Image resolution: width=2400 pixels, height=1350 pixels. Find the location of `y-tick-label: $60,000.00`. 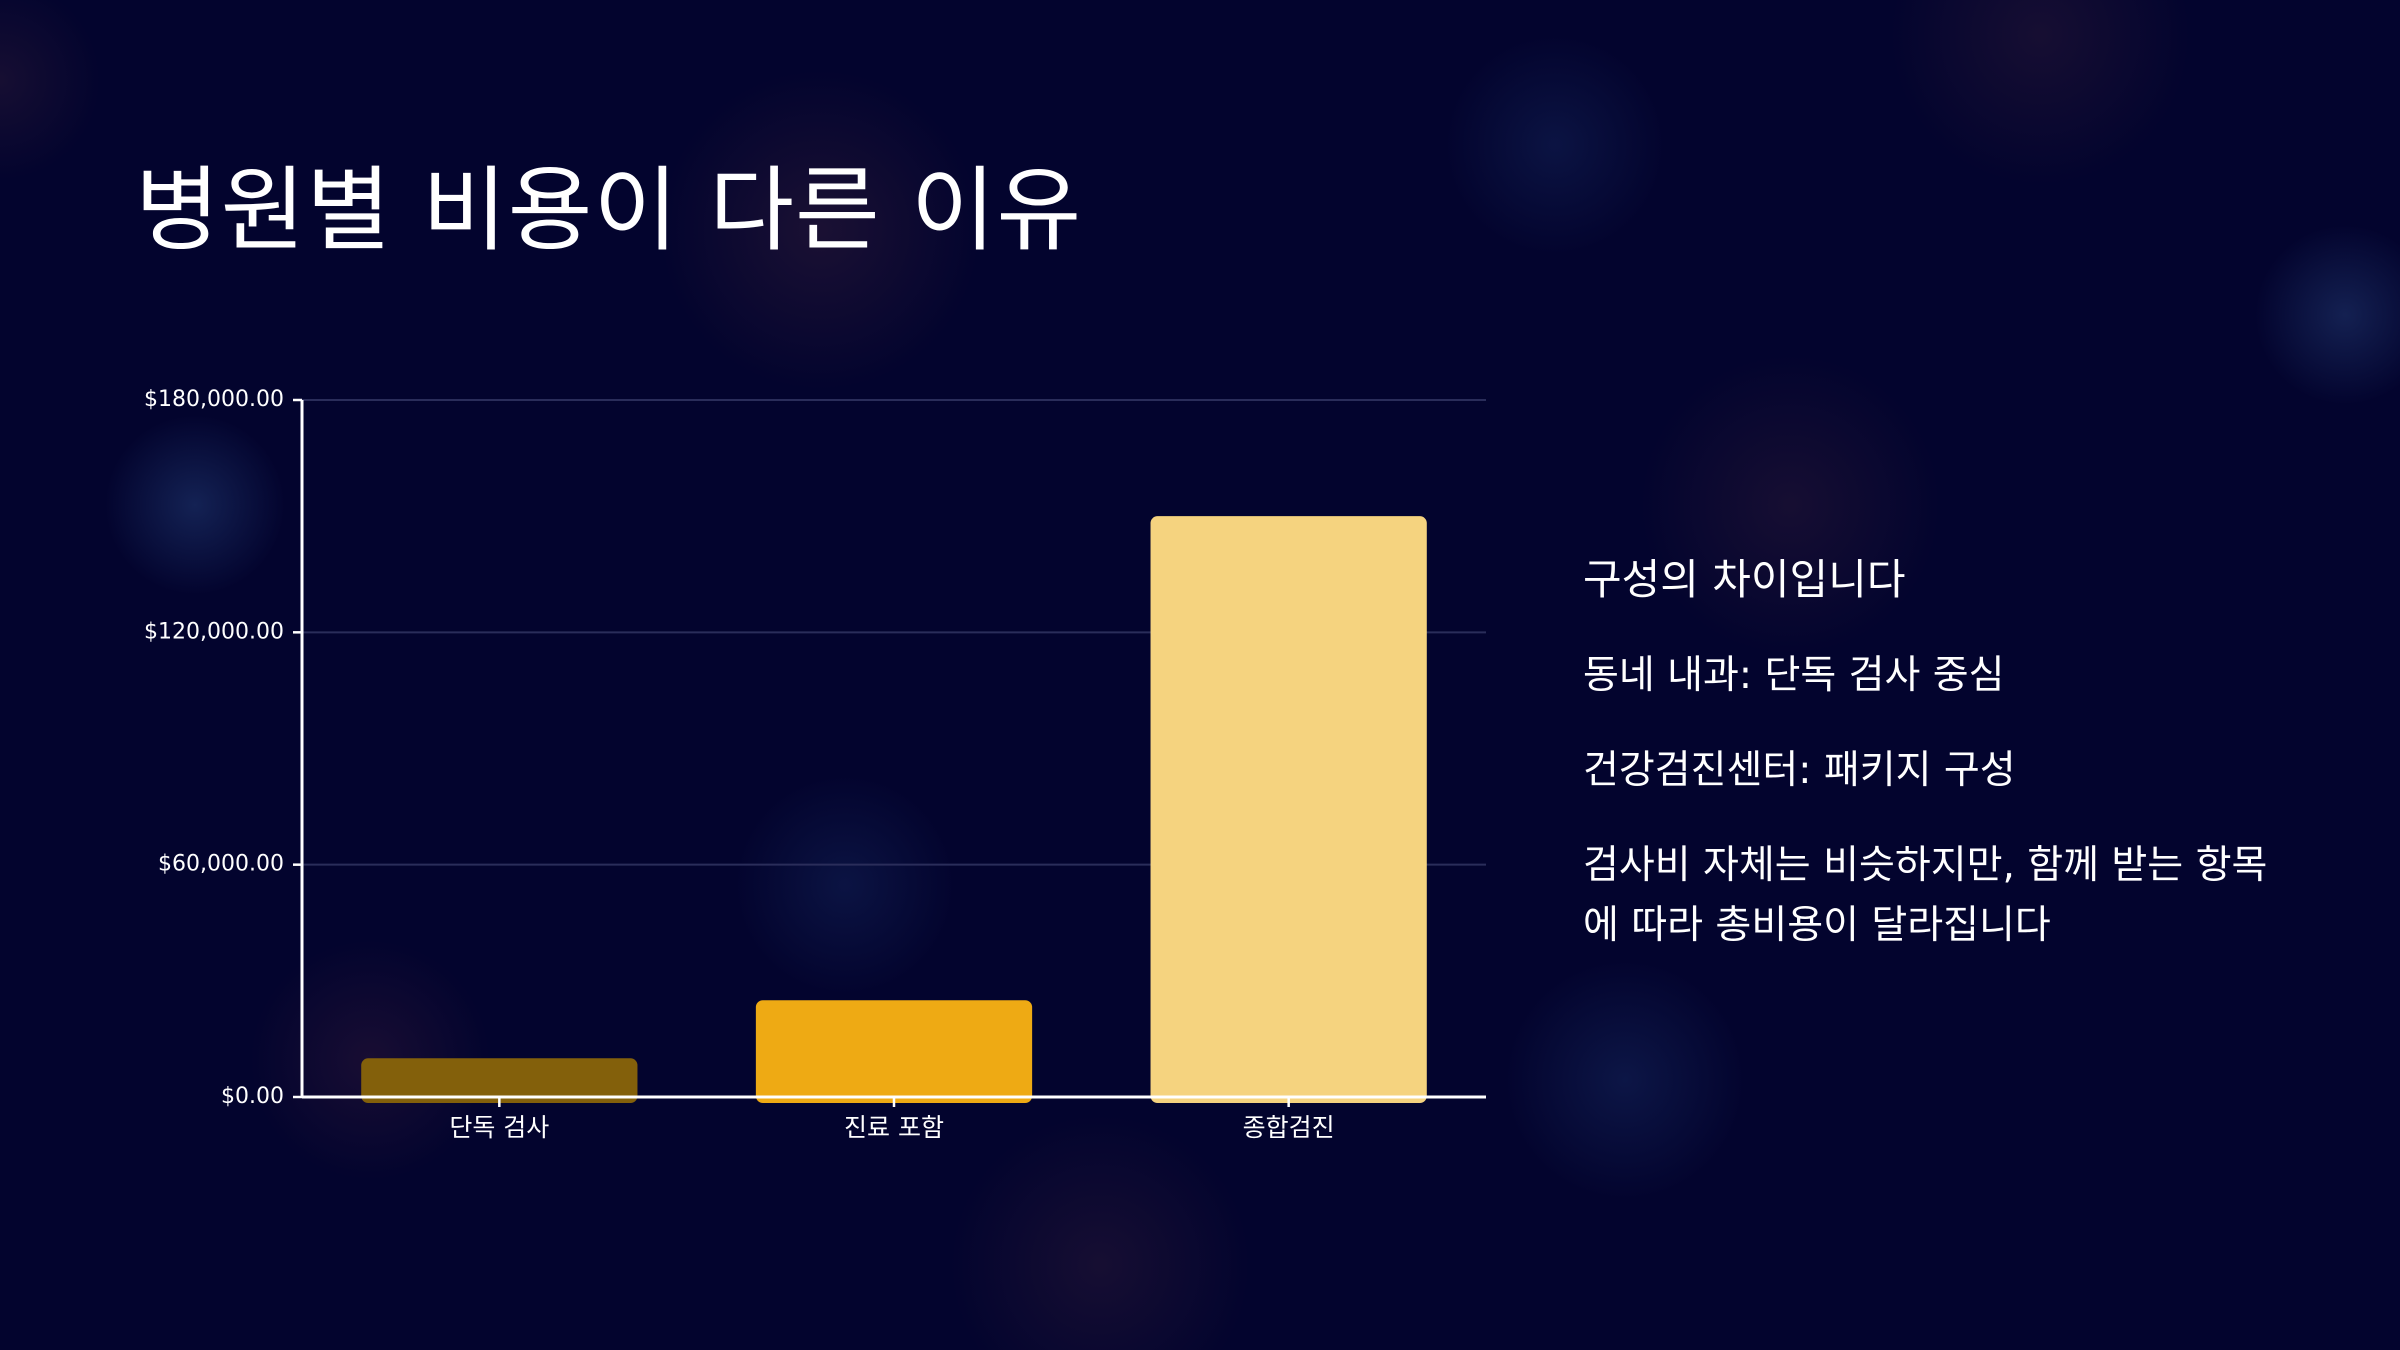

y-tick-label: $60,000.00 is located at coordinates (221, 864).